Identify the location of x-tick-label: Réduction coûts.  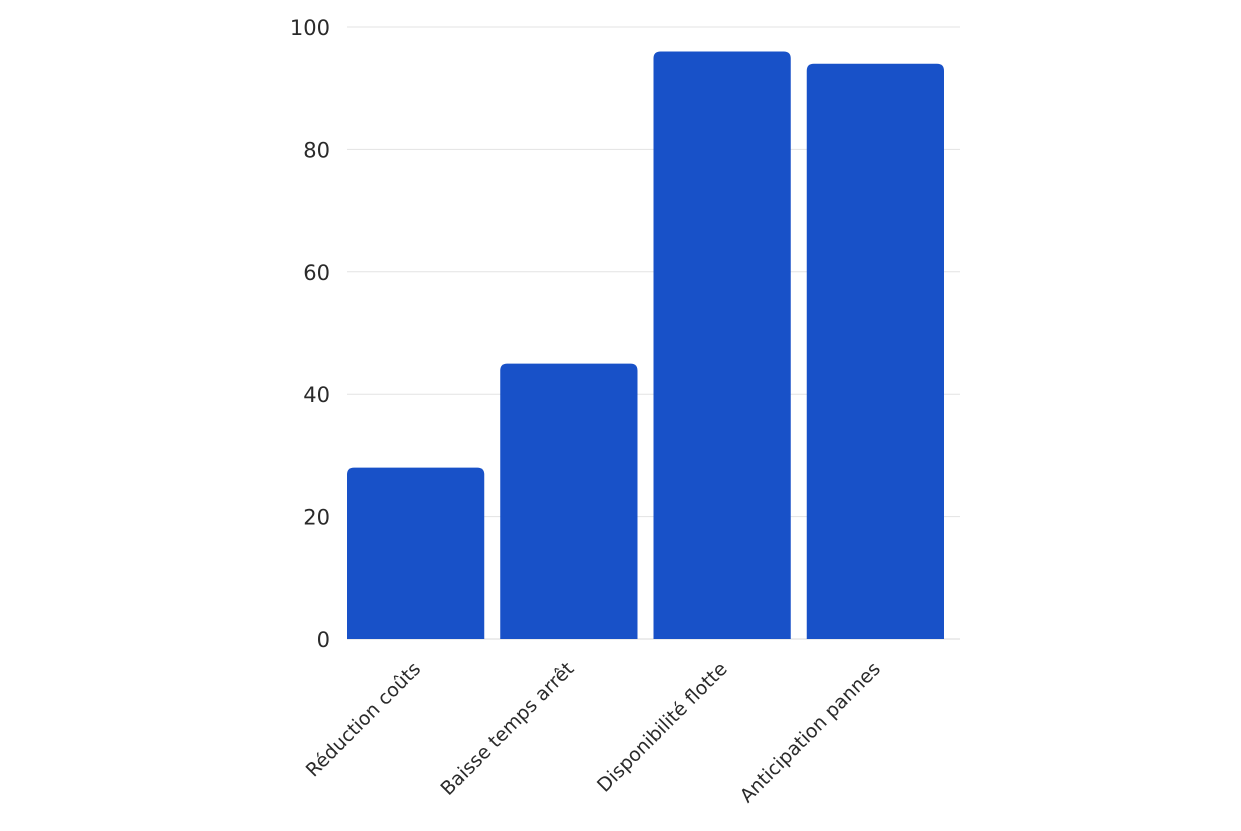
(363, 719).